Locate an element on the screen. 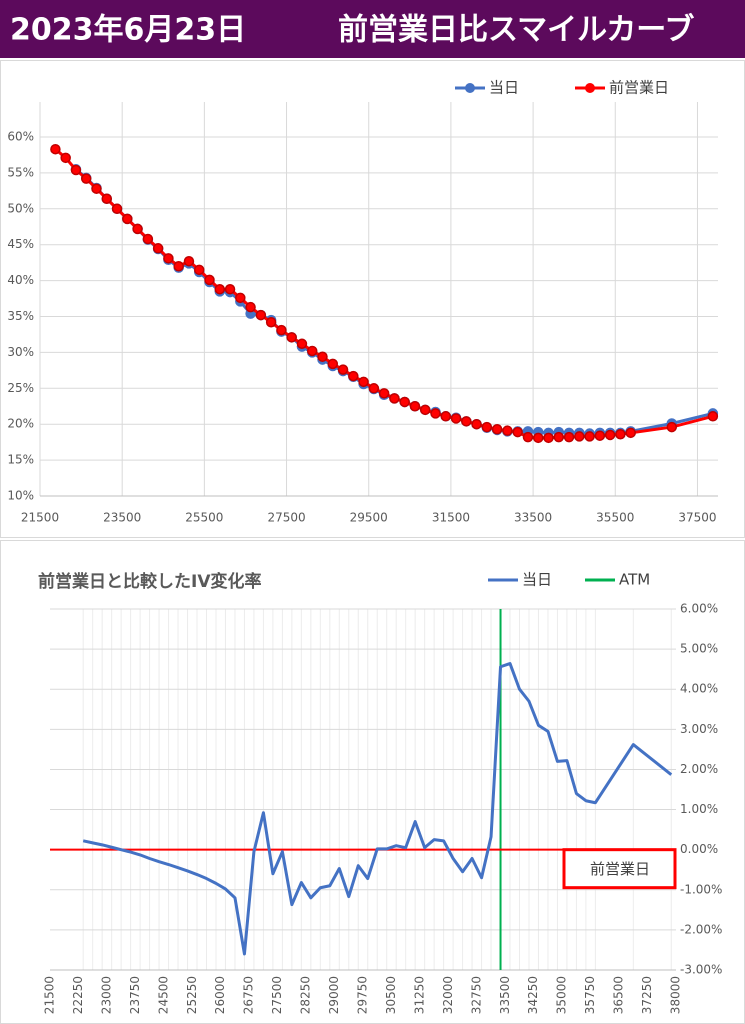 This screenshot has height=1024, width=745. y-tick-label: 1.00% is located at coordinates (699, 809).